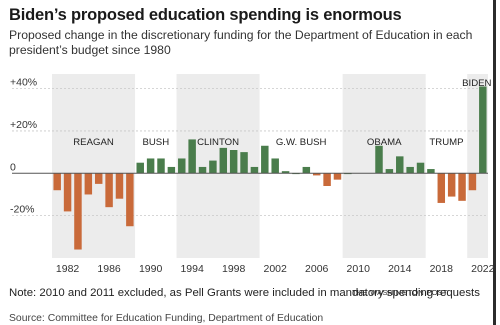 The height and width of the screenshot is (325, 500). Describe the element at coordinates (431, 171) in the screenshot. I see `bar-2017` at that location.